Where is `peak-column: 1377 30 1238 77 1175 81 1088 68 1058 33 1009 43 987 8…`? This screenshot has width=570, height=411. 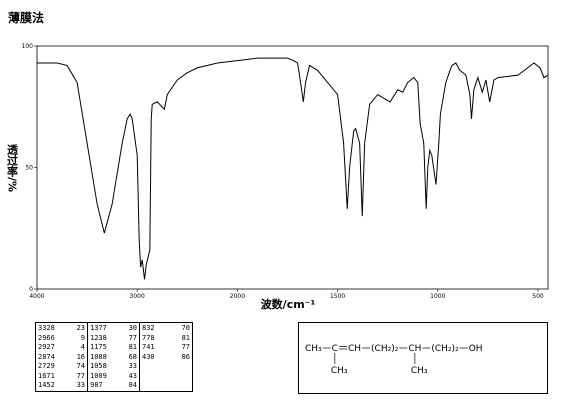
peak-column: 1377 30 1238 77 1175 81 1088 68 1058 33 1009 43 987 8… is located at coordinates (114, 357).